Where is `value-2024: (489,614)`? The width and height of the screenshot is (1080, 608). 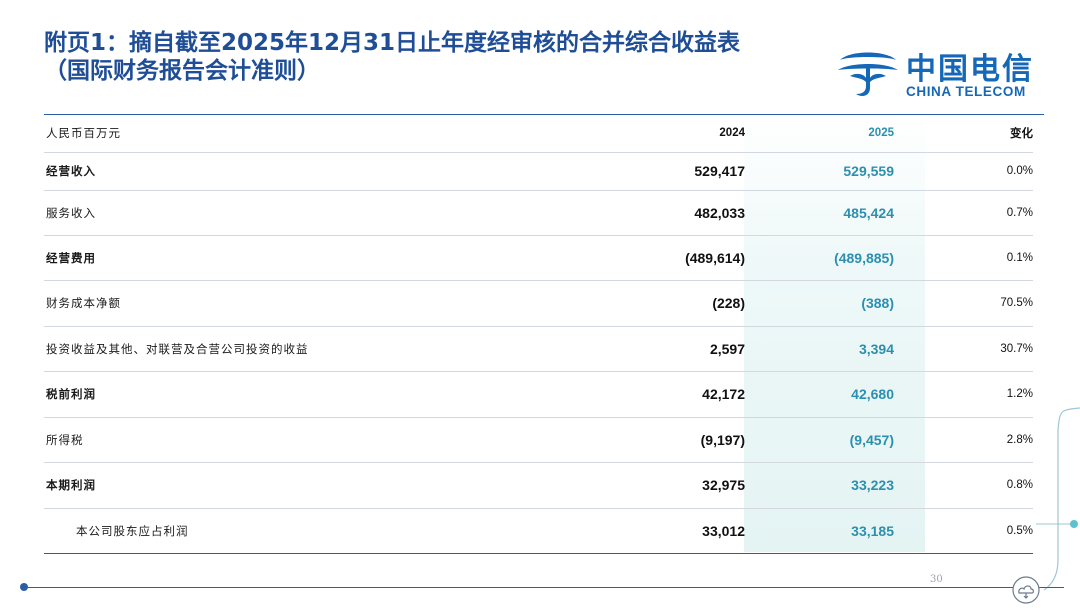
value-2024: (489,614) is located at coordinates (674, 258).